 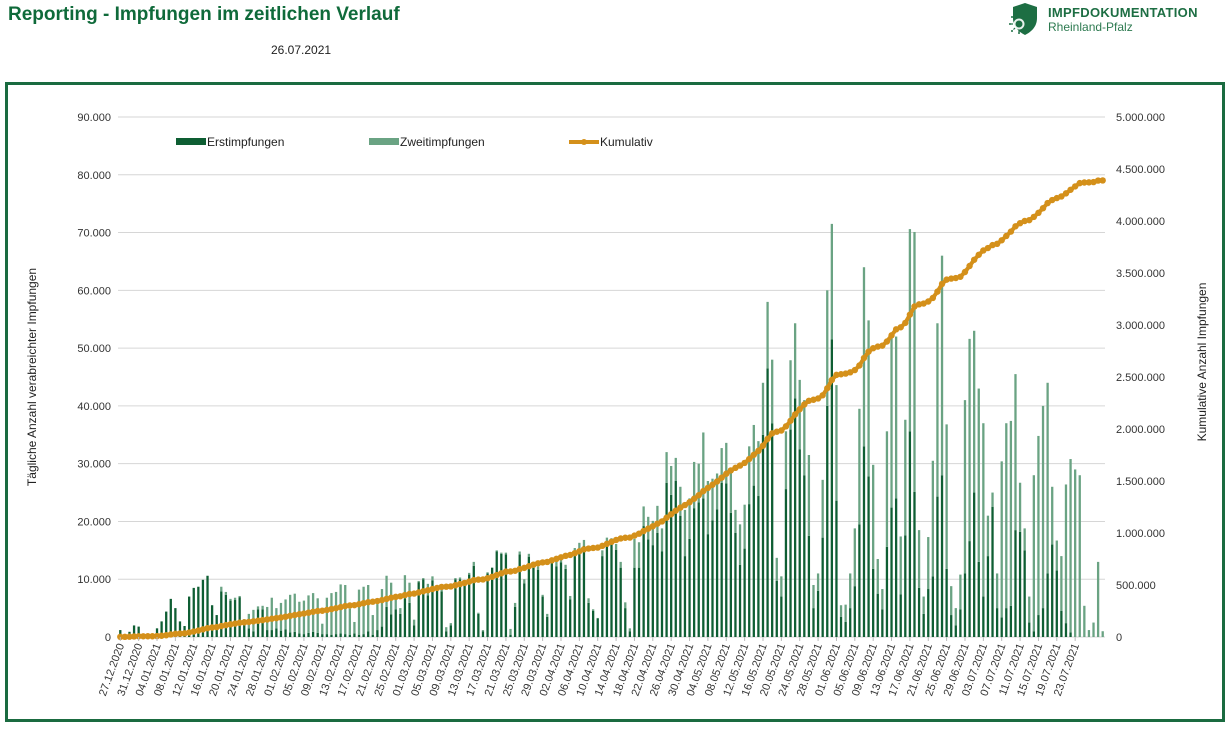 I want to click on y-tick-label: 0, so click(x=108, y=638).